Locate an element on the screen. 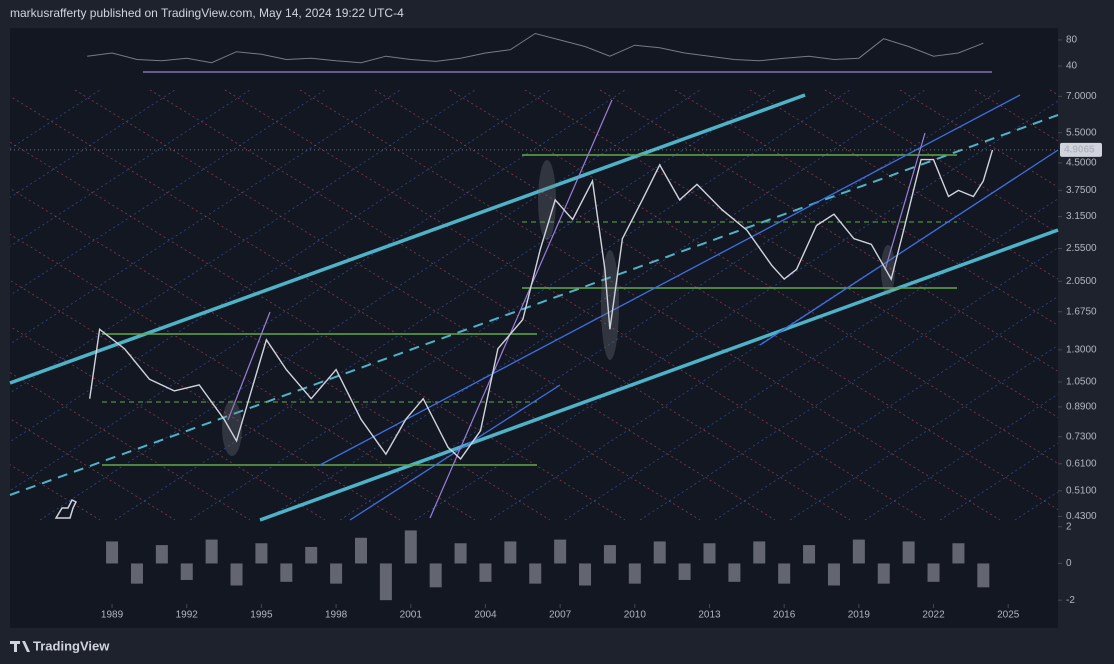 The width and height of the screenshot is (1114, 664). y-tick-label: 0.7300 is located at coordinates (1081, 436).